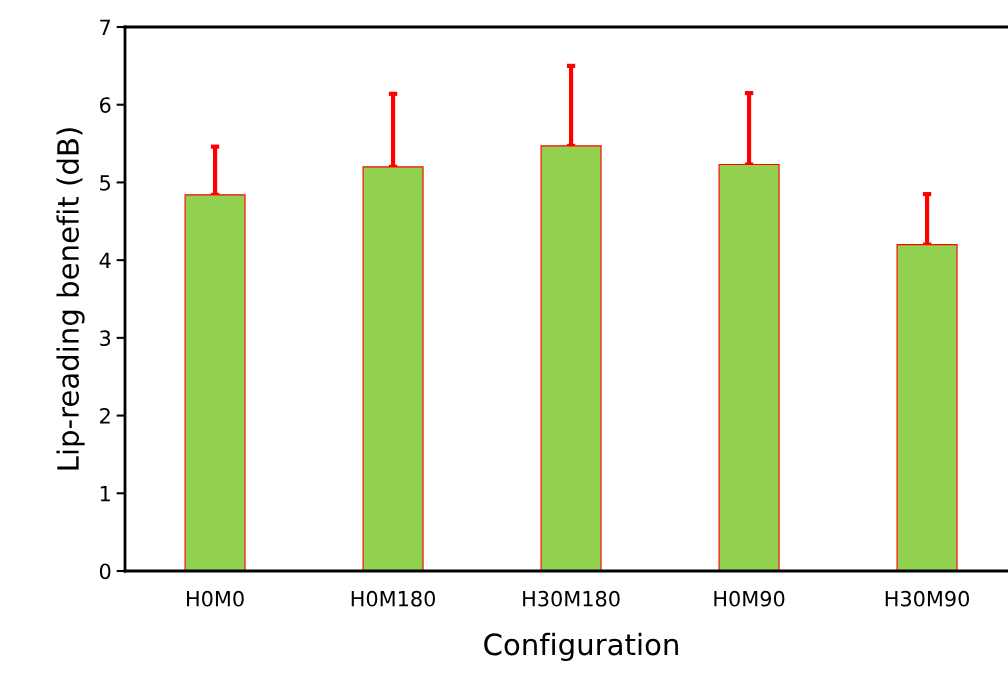  Describe the element at coordinates (105, 105) in the screenshot. I see `y-tick-label: 6` at that location.